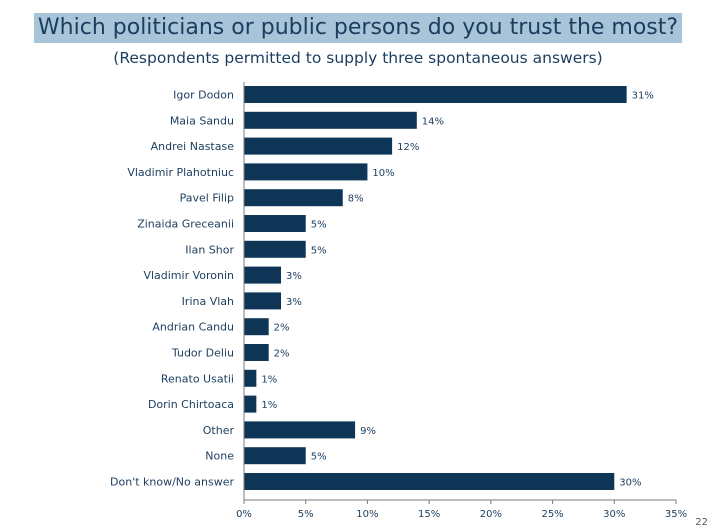  Describe the element at coordinates (209, 249) in the screenshot. I see `category-label: Ilan Shor` at that location.